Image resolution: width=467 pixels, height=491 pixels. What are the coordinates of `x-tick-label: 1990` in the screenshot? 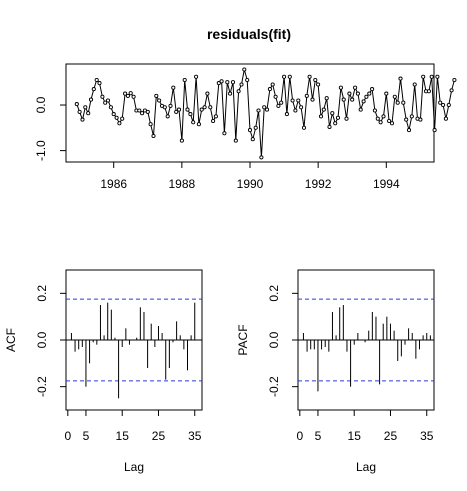 It's located at (250, 184).